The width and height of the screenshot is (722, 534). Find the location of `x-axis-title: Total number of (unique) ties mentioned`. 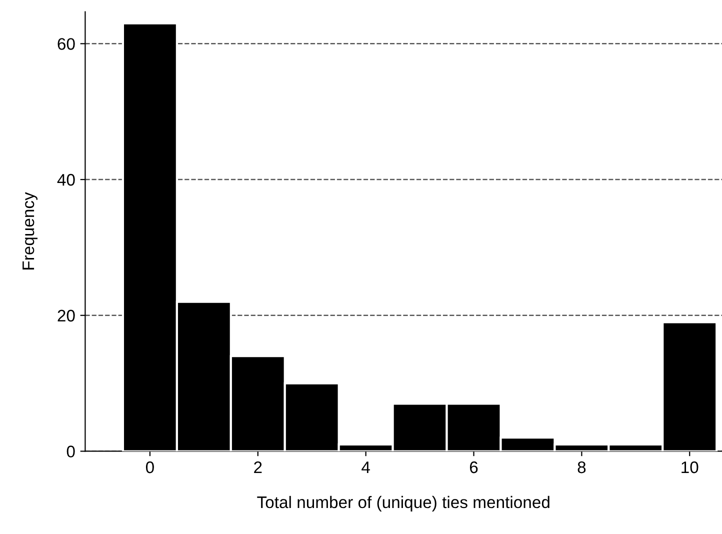

x-axis-title: Total number of (unique) ties mentioned is located at coordinates (403, 504).